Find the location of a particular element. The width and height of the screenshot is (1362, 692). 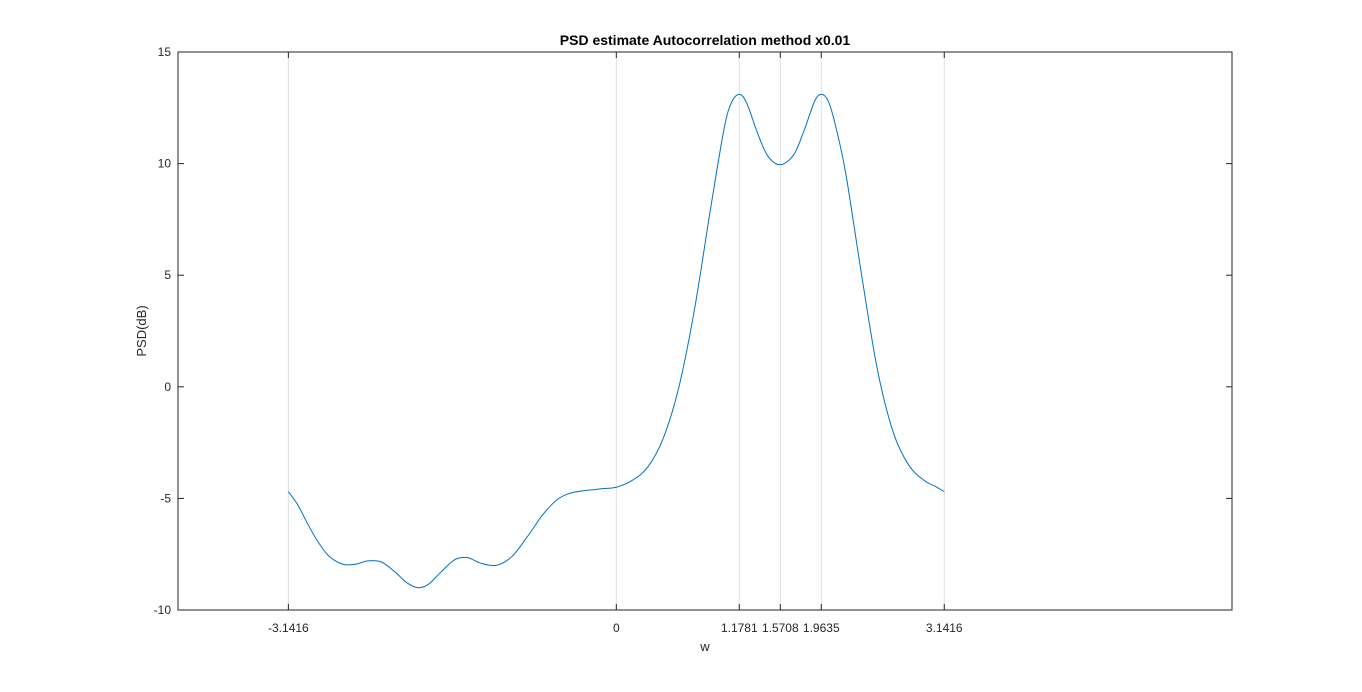

x-tick-label: 1.5708 is located at coordinates (780, 628).